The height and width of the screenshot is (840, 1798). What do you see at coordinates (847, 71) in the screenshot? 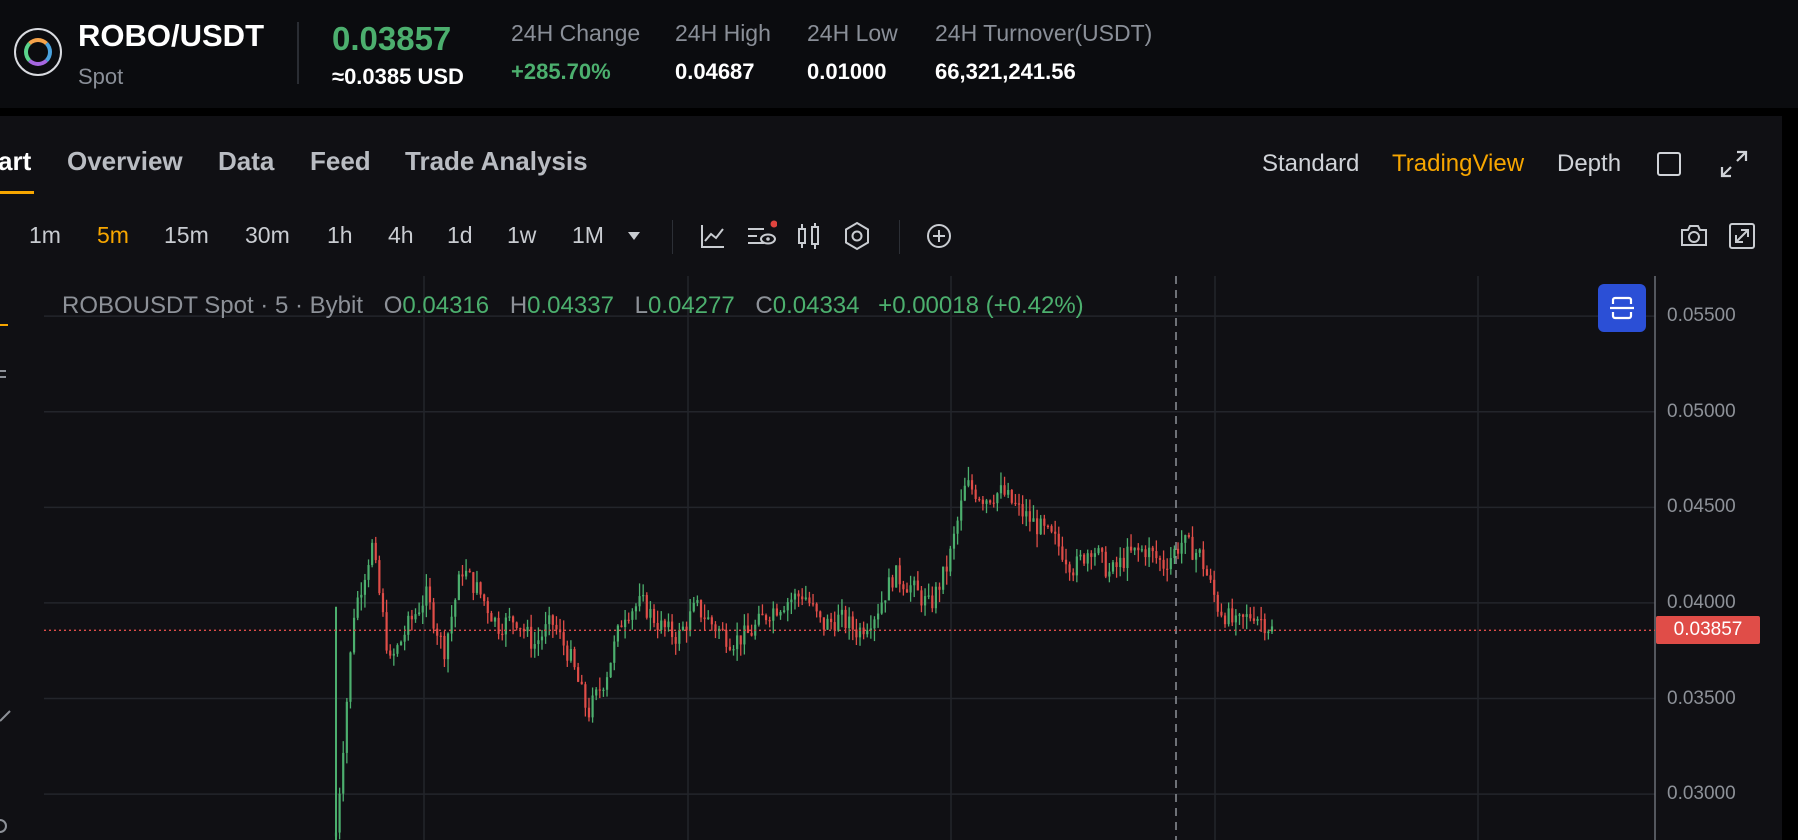
I see `stat-value: 0.01000` at bounding box center [847, 71].